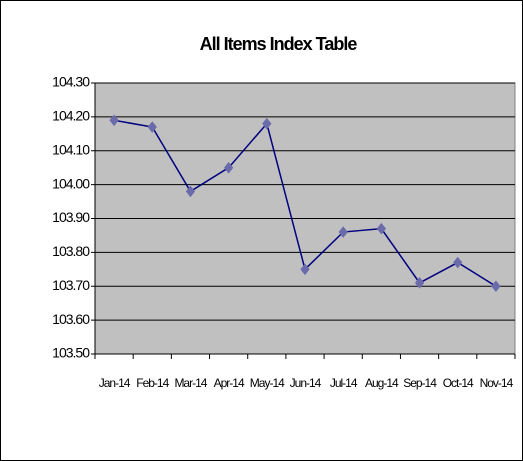  I want to click on y-tick-label: 104.00, so click(71, 183).